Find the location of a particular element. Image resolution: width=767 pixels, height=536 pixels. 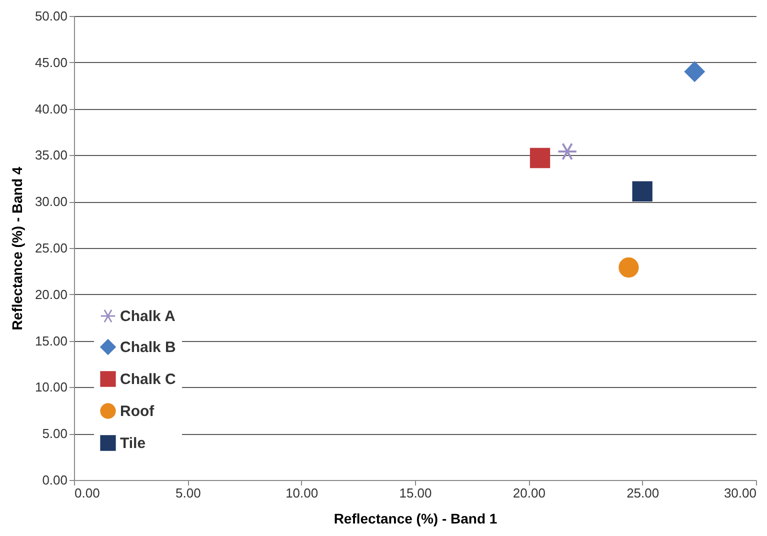

legend-label: Chalk B is located at coordinates (148, 347).